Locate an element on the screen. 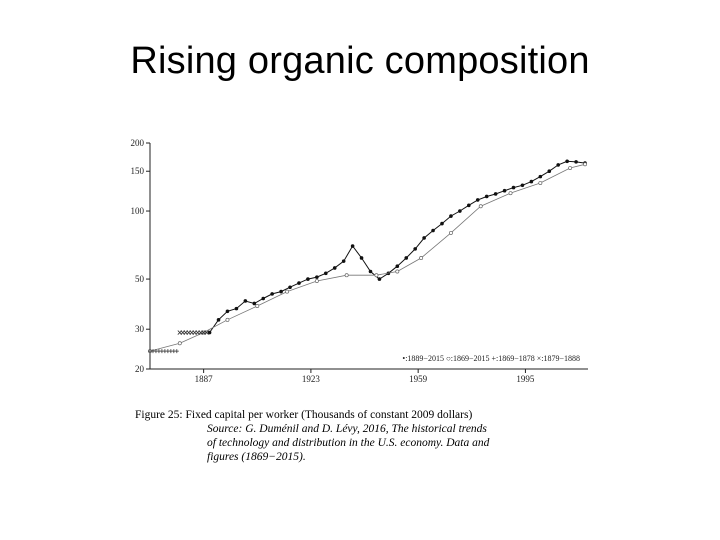 This screenshot has height=540, width=720. y-tick-group: 200 150 100 50 30 20 is located at coordinates (140, 256).